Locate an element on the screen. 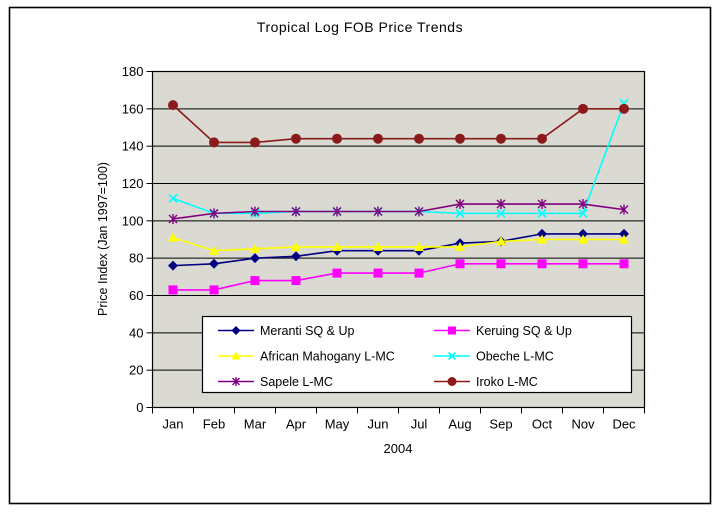 Image resolution: width=720 pixels, height=512 pixels. y-axis-title: Price Index (Jan 1997=100) is located at coordinates (103, 239).